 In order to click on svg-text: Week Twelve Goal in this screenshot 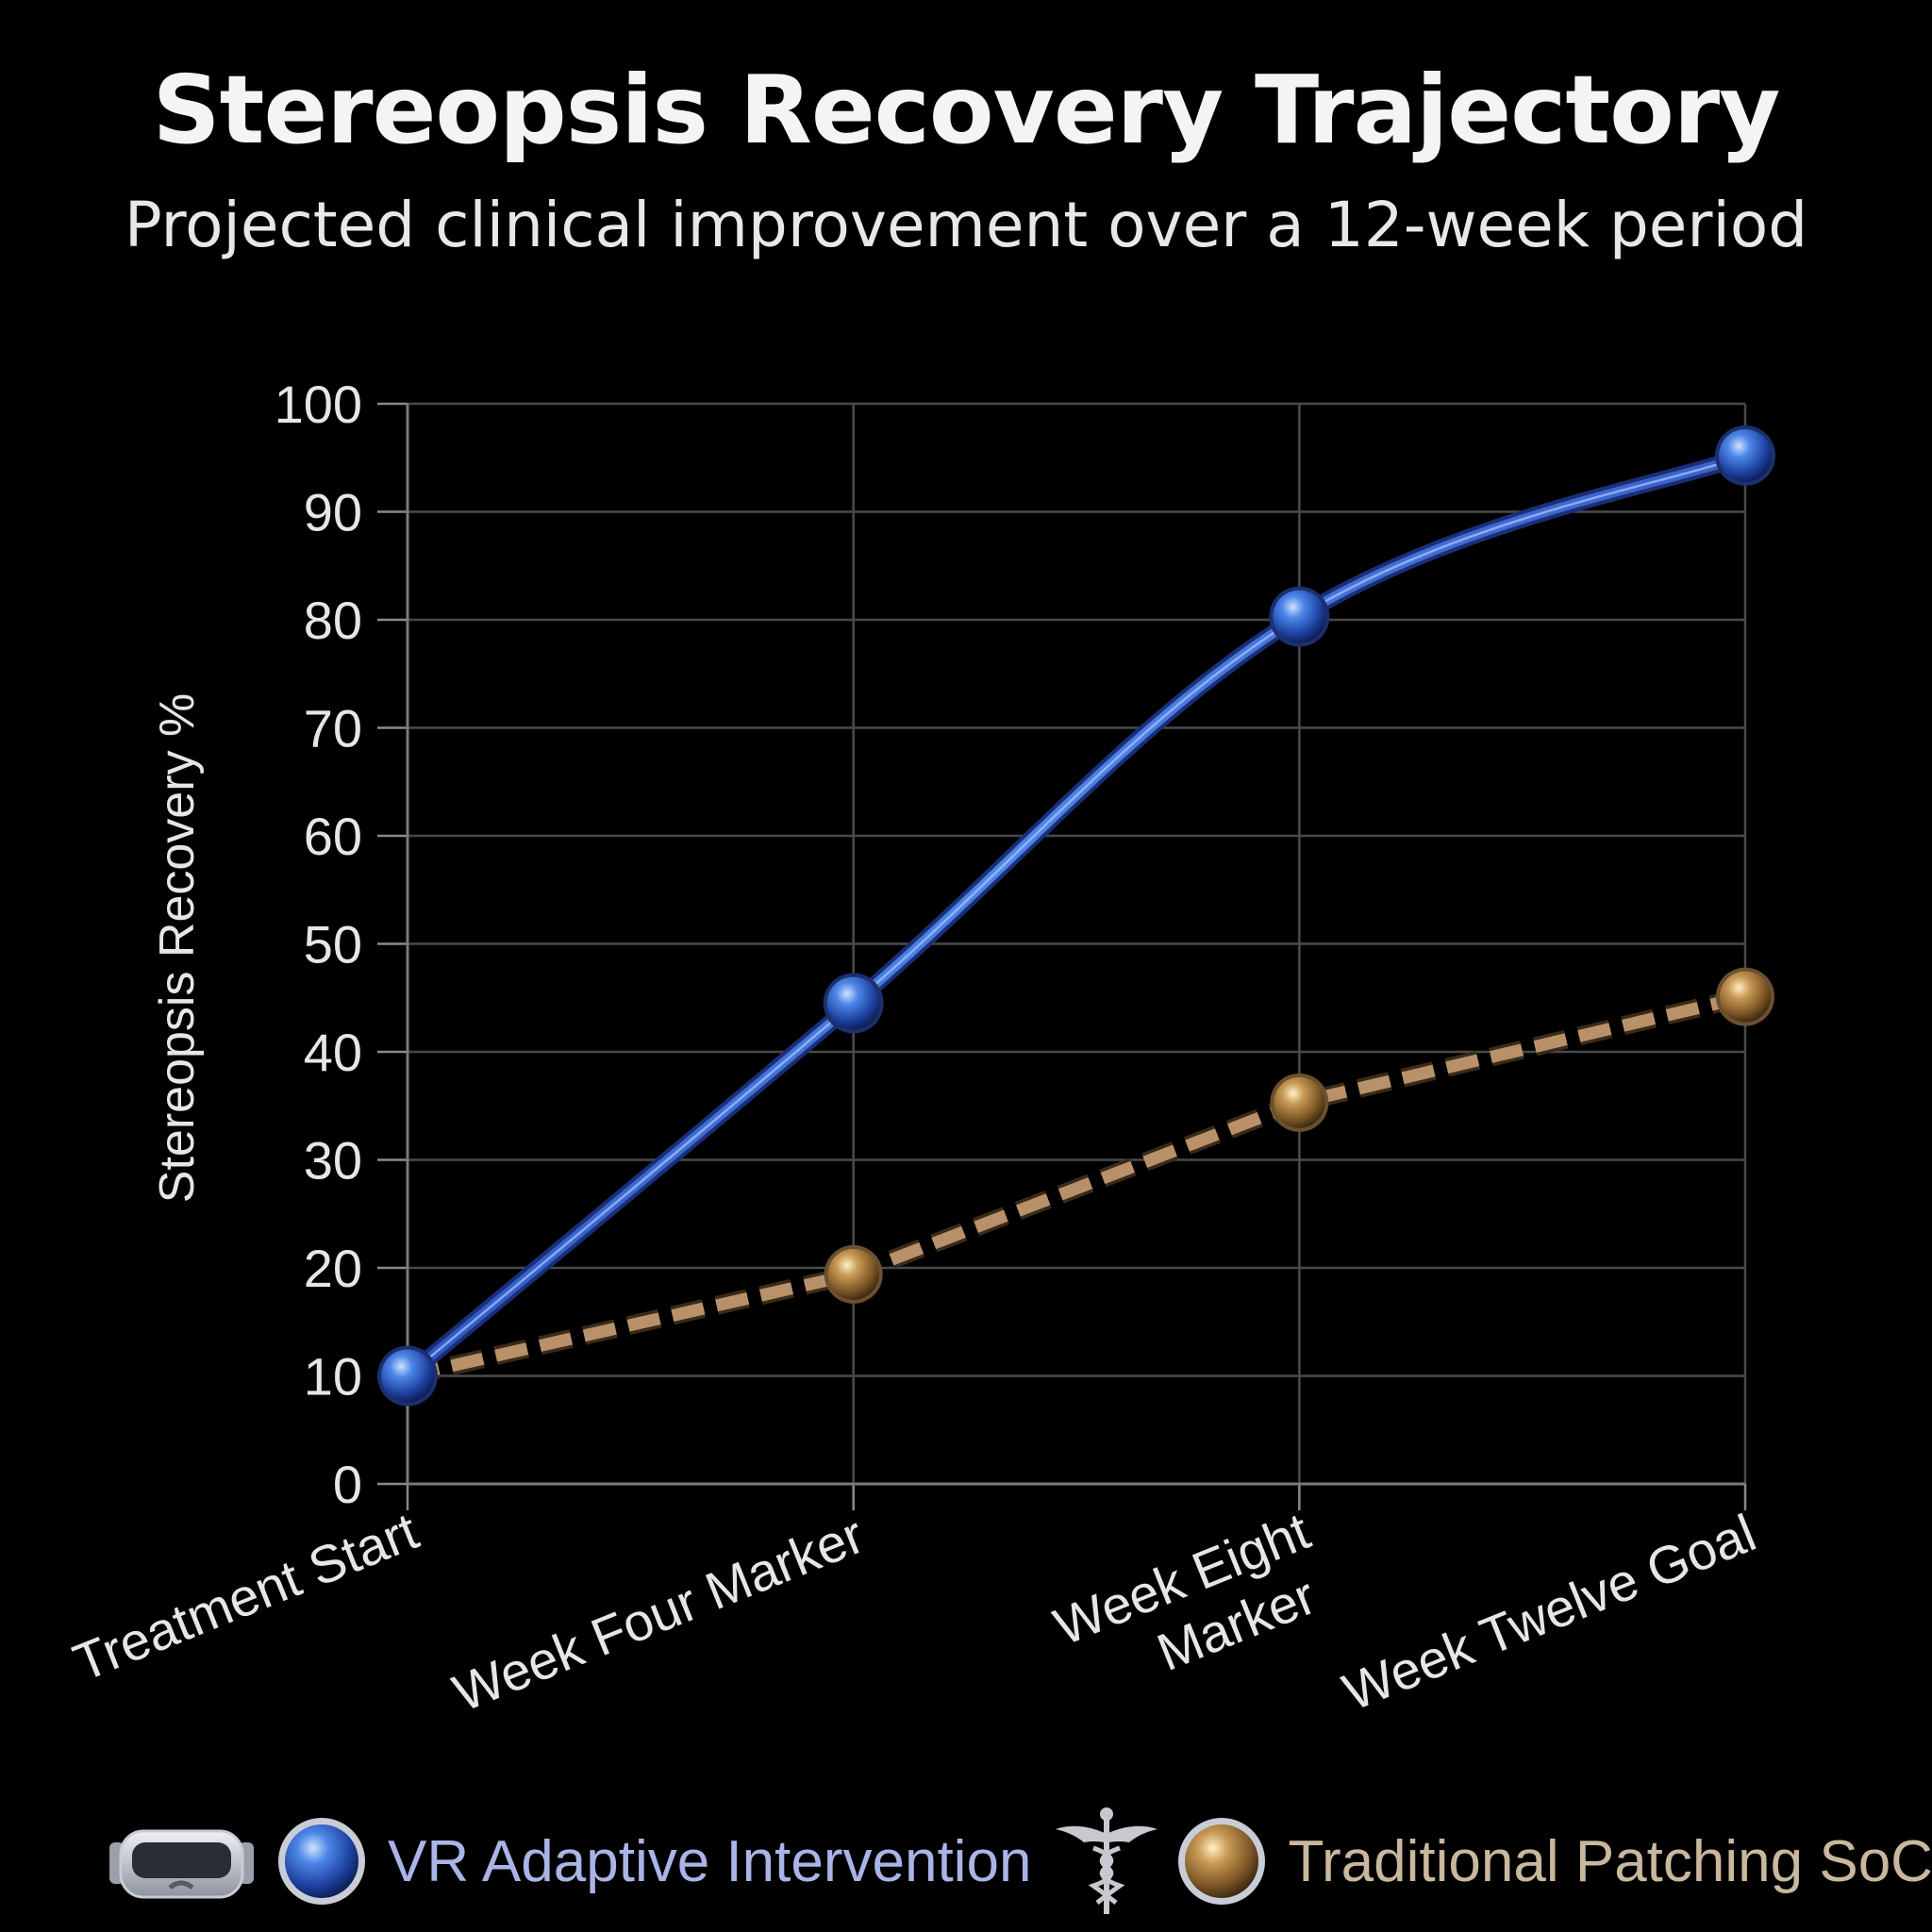, I will do `click(1549, 1613)`.